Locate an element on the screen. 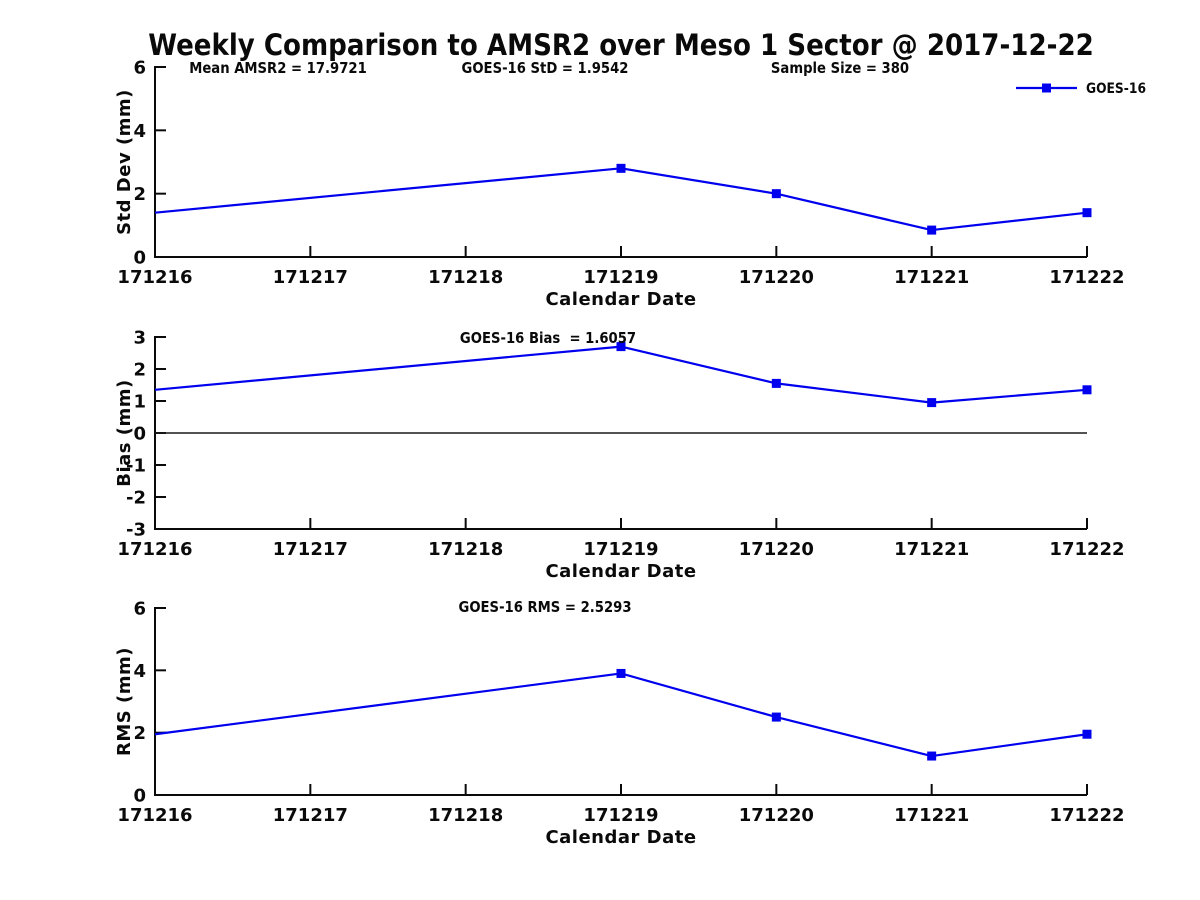  annotation-goes16-rms: GOES-16 RMS = 2.5293 is located at coordinates (545, 607).